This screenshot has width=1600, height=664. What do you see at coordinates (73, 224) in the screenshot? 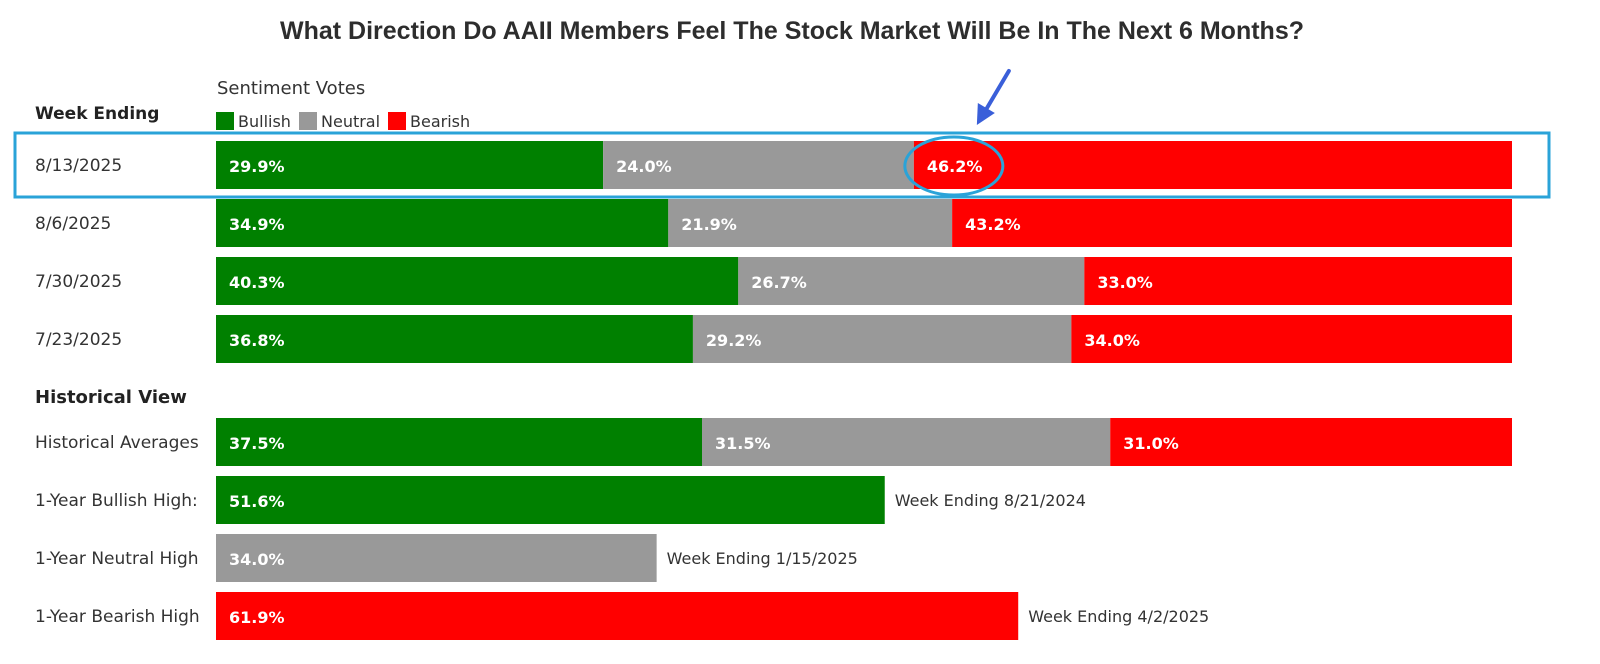
I see `row-label: 8/6/2025` at bounding box center [73, 224].